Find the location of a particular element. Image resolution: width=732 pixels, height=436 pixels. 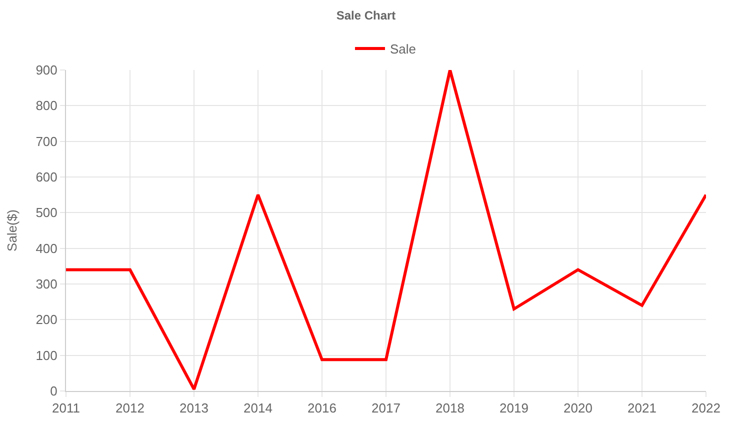

legend-label: Sale is located at coordinates (403, 49).